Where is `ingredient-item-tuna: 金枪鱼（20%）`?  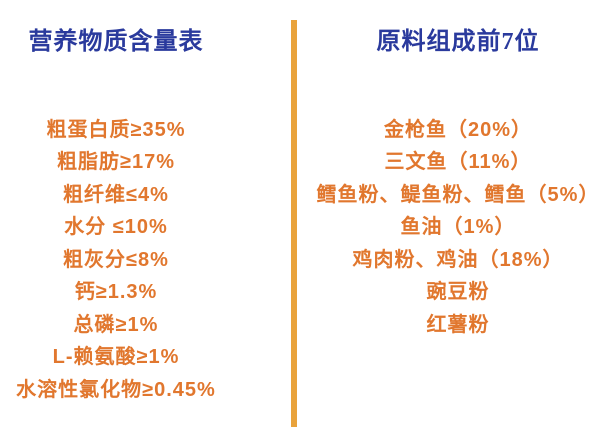 ingredient-item-tuna: 金枪鱼（20%） is located at coordinates (458, 129).